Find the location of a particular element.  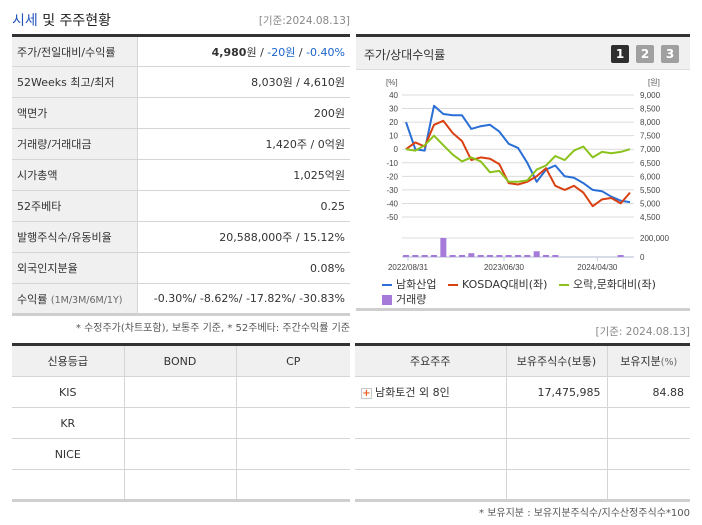

cell: KR is located at coordinates (68, 423).